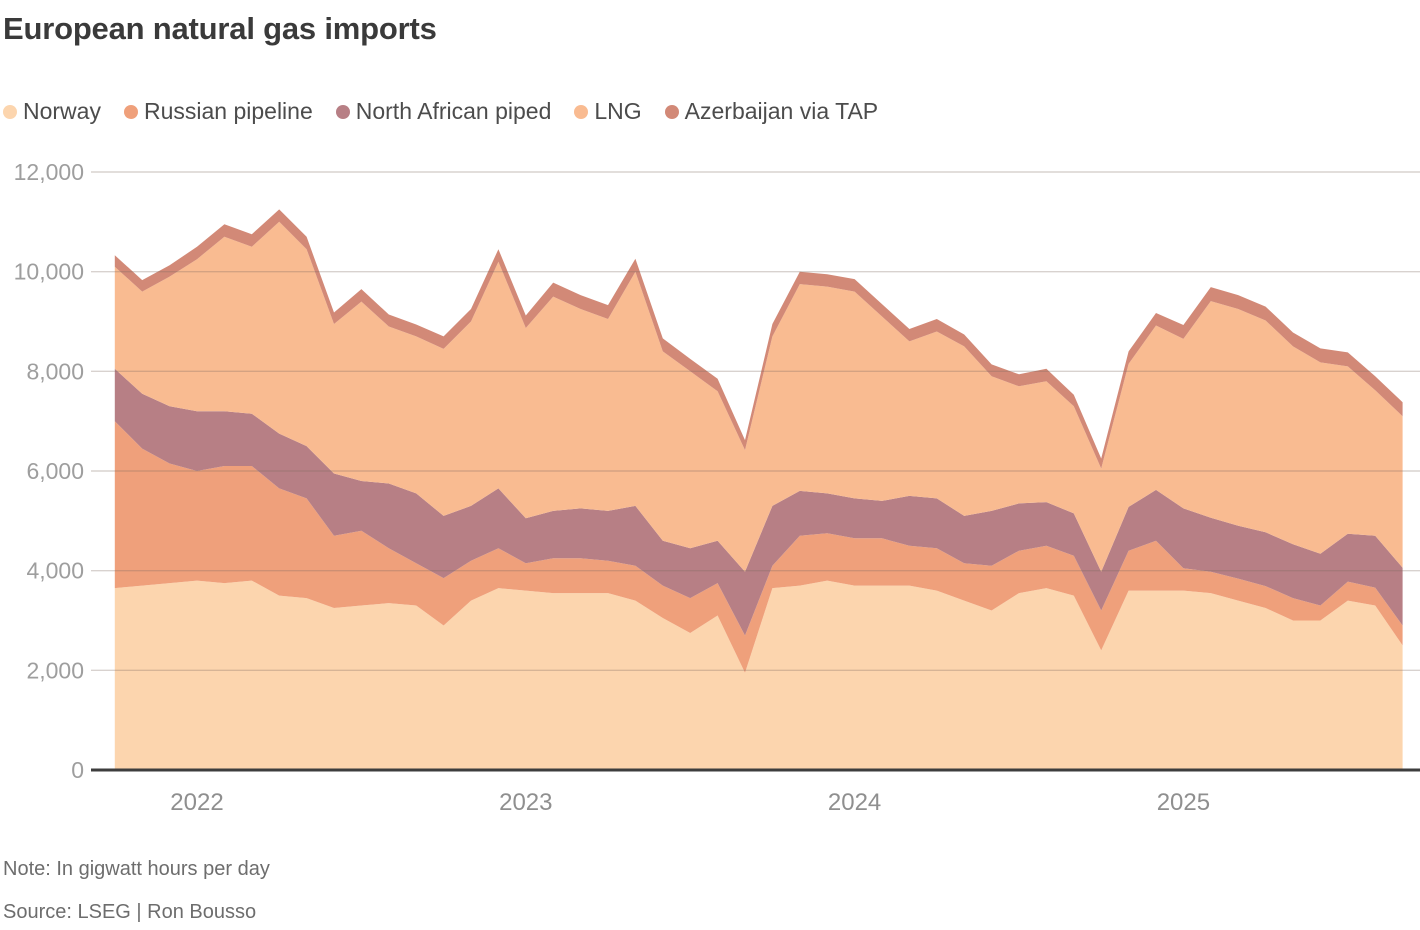  Describe the element at coordinates (49, 272) in the screenshot. I see `y-axis-label: 10,000` at that location.